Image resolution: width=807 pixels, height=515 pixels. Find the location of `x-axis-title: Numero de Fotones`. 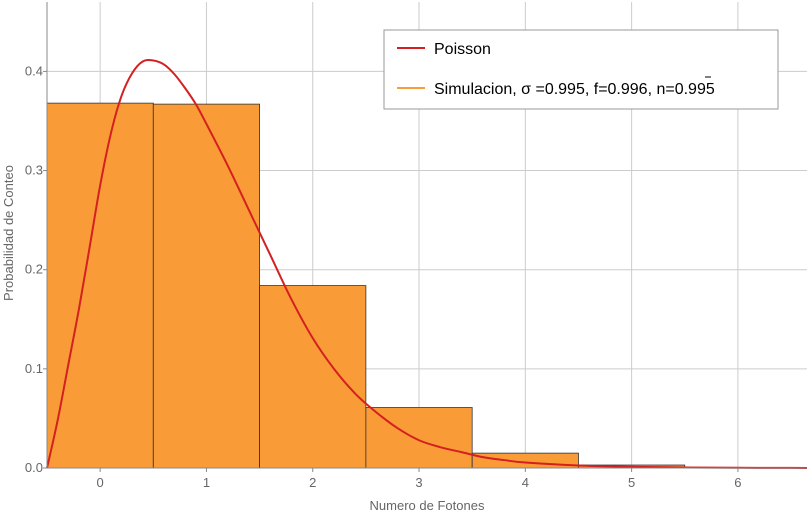

x-axis-title: Numero de Fotones is located at coordinates (427, 505).